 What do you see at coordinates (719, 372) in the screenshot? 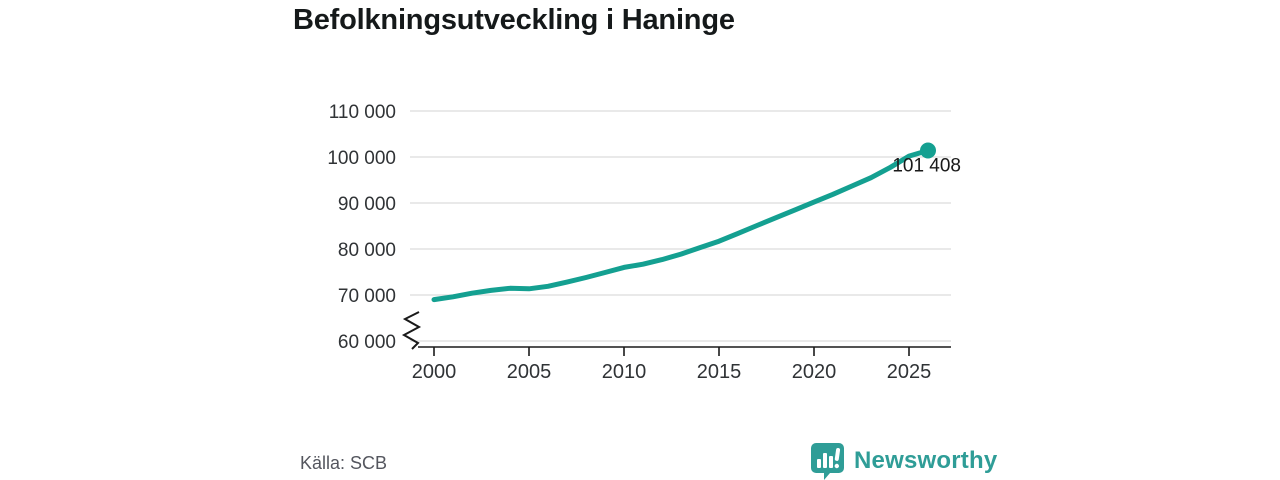
I see `x-axis-tick-label: 2015` at bounding box center [719, 372].